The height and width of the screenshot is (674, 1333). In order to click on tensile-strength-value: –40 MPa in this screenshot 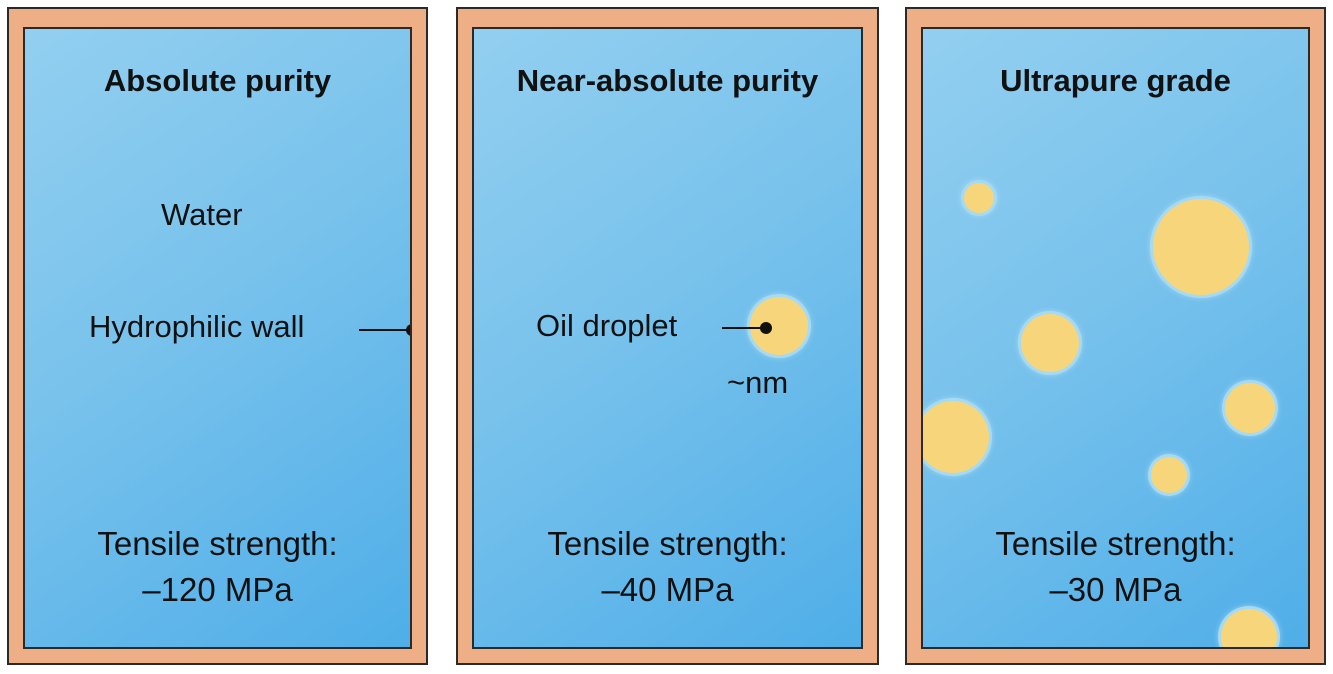, I will do `click(667, 589)`.